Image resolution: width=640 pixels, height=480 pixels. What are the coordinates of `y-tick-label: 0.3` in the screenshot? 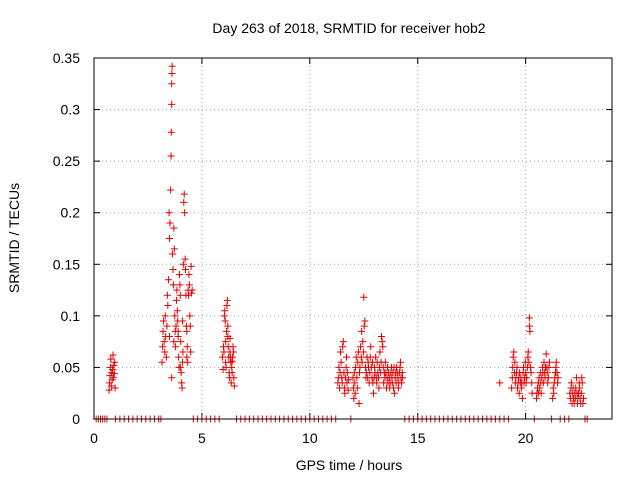 It's located at (71, 110).